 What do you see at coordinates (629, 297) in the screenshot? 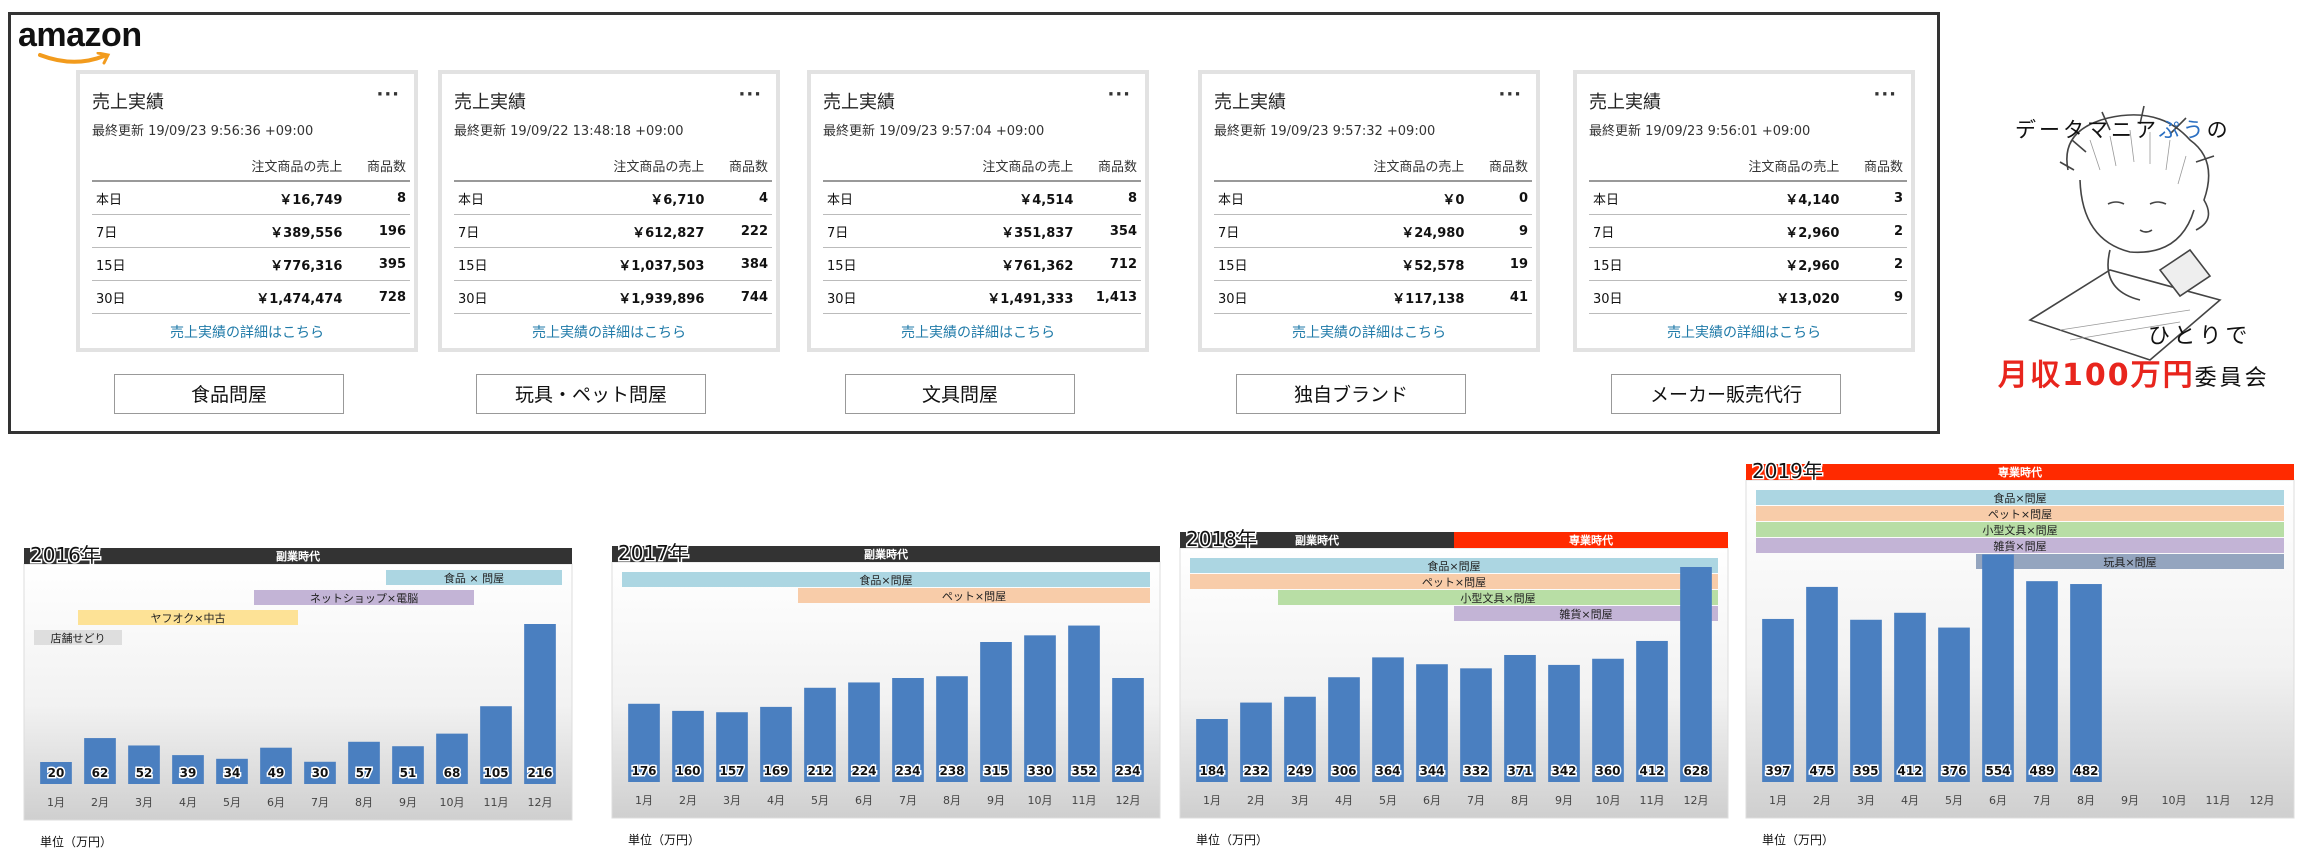
I see `sales-value: ￥1,939,896` at bounding box center [629, 297].